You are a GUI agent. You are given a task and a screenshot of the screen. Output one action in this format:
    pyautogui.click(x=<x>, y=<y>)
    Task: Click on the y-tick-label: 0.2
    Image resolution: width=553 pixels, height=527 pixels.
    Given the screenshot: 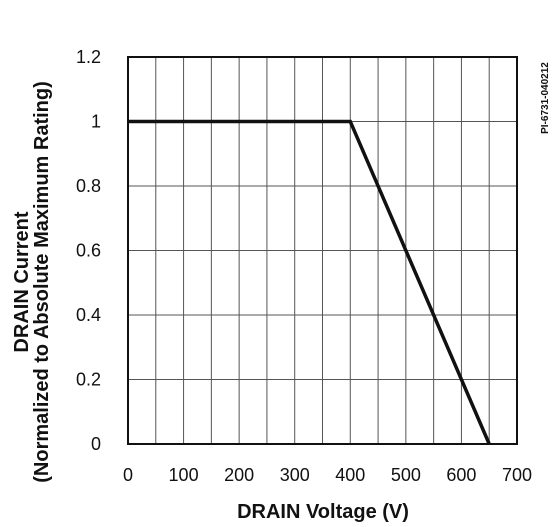 What is the action you would take?
    pyautogui.click(x=88, y=380)
    